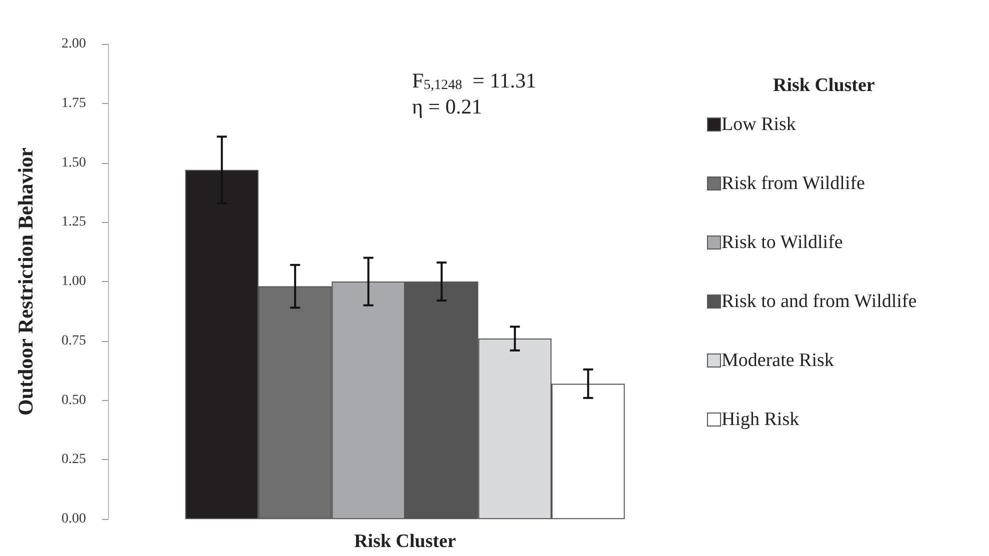 This screenshot has height=556, width=989. What do you see at coordinates (74, 340) in the screenshot?
I see `y-tick-label: 0.75` at bounding box center [74, 340].